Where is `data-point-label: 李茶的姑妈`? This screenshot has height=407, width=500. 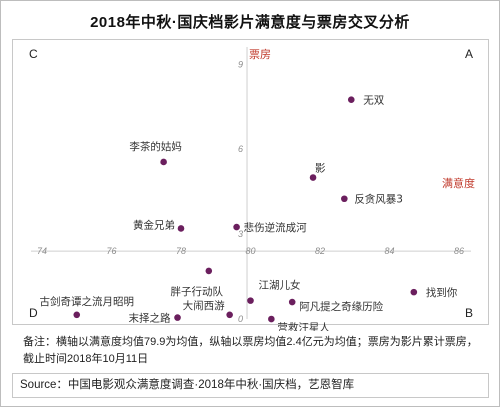 data-point-label: 李茶的姑妈 is located at coordinates (155, 146).